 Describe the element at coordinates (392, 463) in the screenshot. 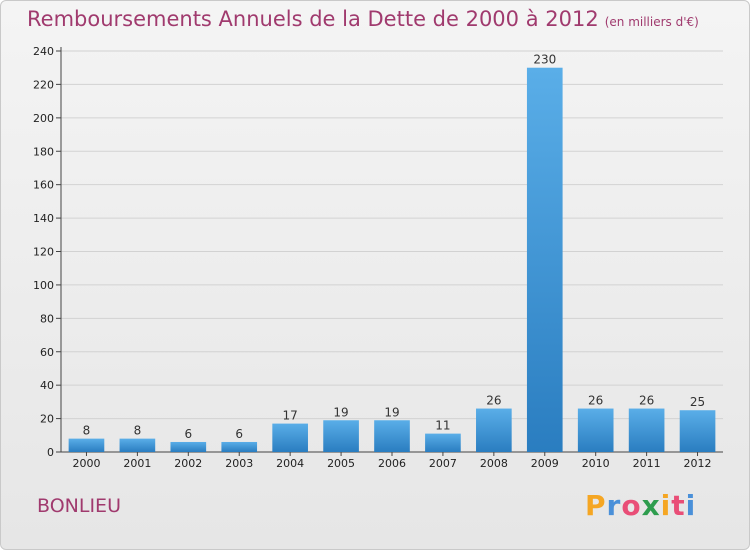

I see `x-tick-label: 2006` at that location.